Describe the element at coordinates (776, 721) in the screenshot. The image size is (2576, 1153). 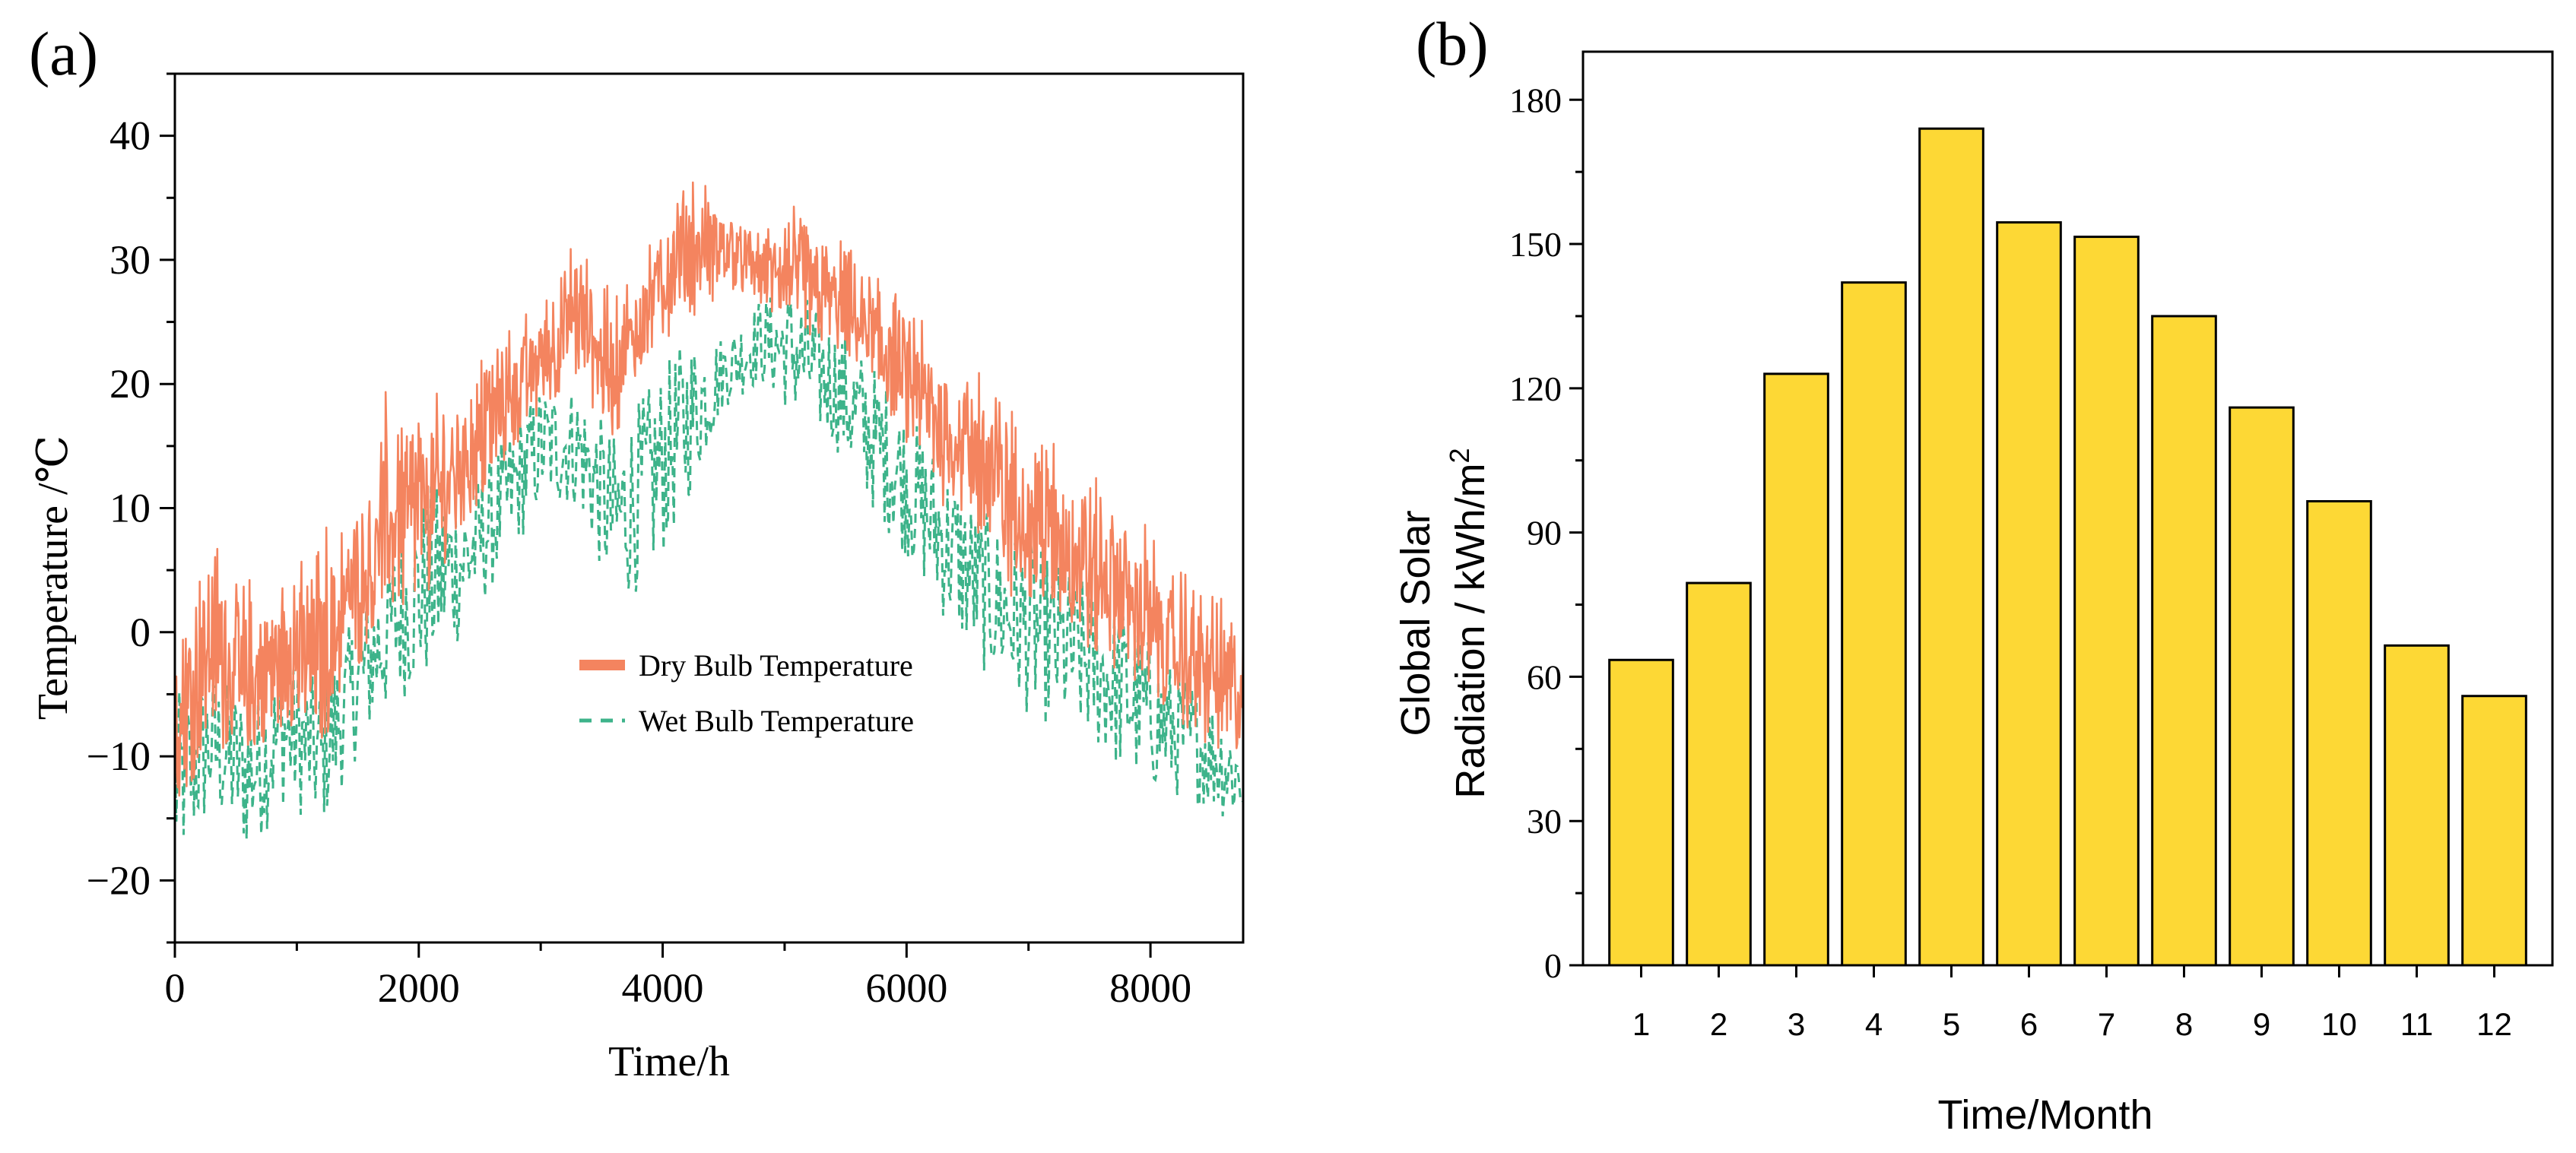
I see `legend-wet-bulb-label: Wet Bulb Temperature` at that location.